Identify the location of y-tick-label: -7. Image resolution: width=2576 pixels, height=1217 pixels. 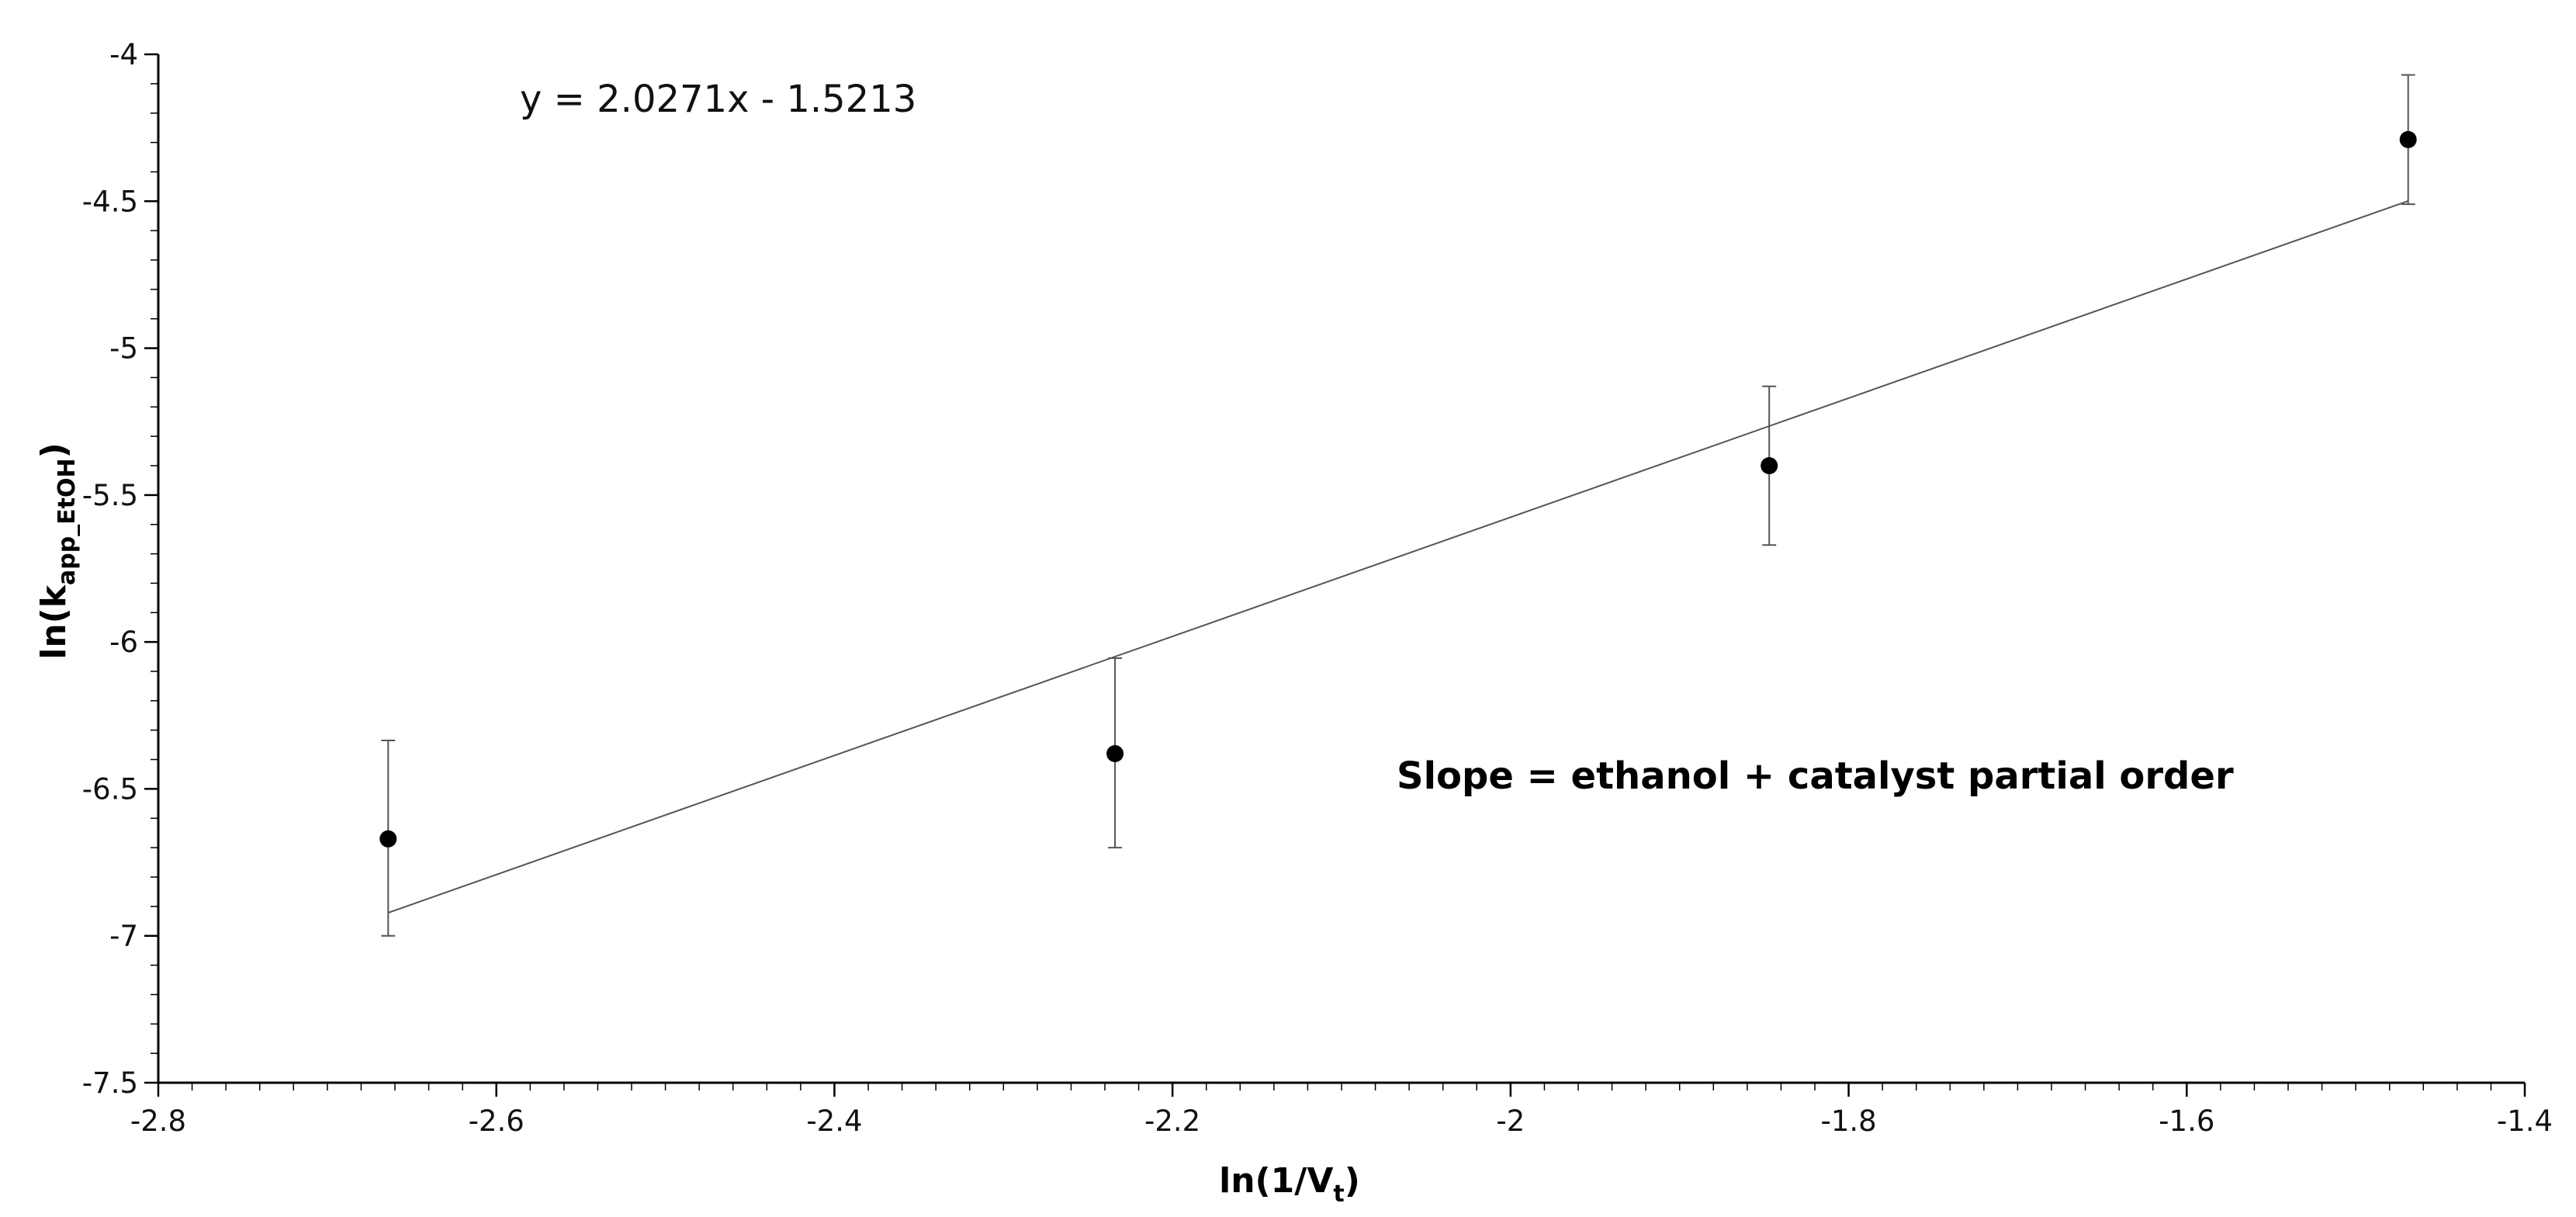
(123, 937).